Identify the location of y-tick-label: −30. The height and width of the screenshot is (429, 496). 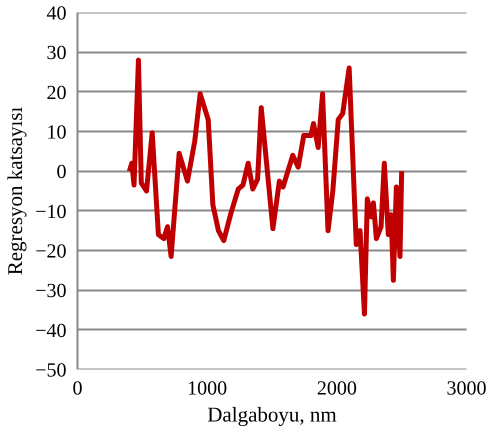
(50, 291).